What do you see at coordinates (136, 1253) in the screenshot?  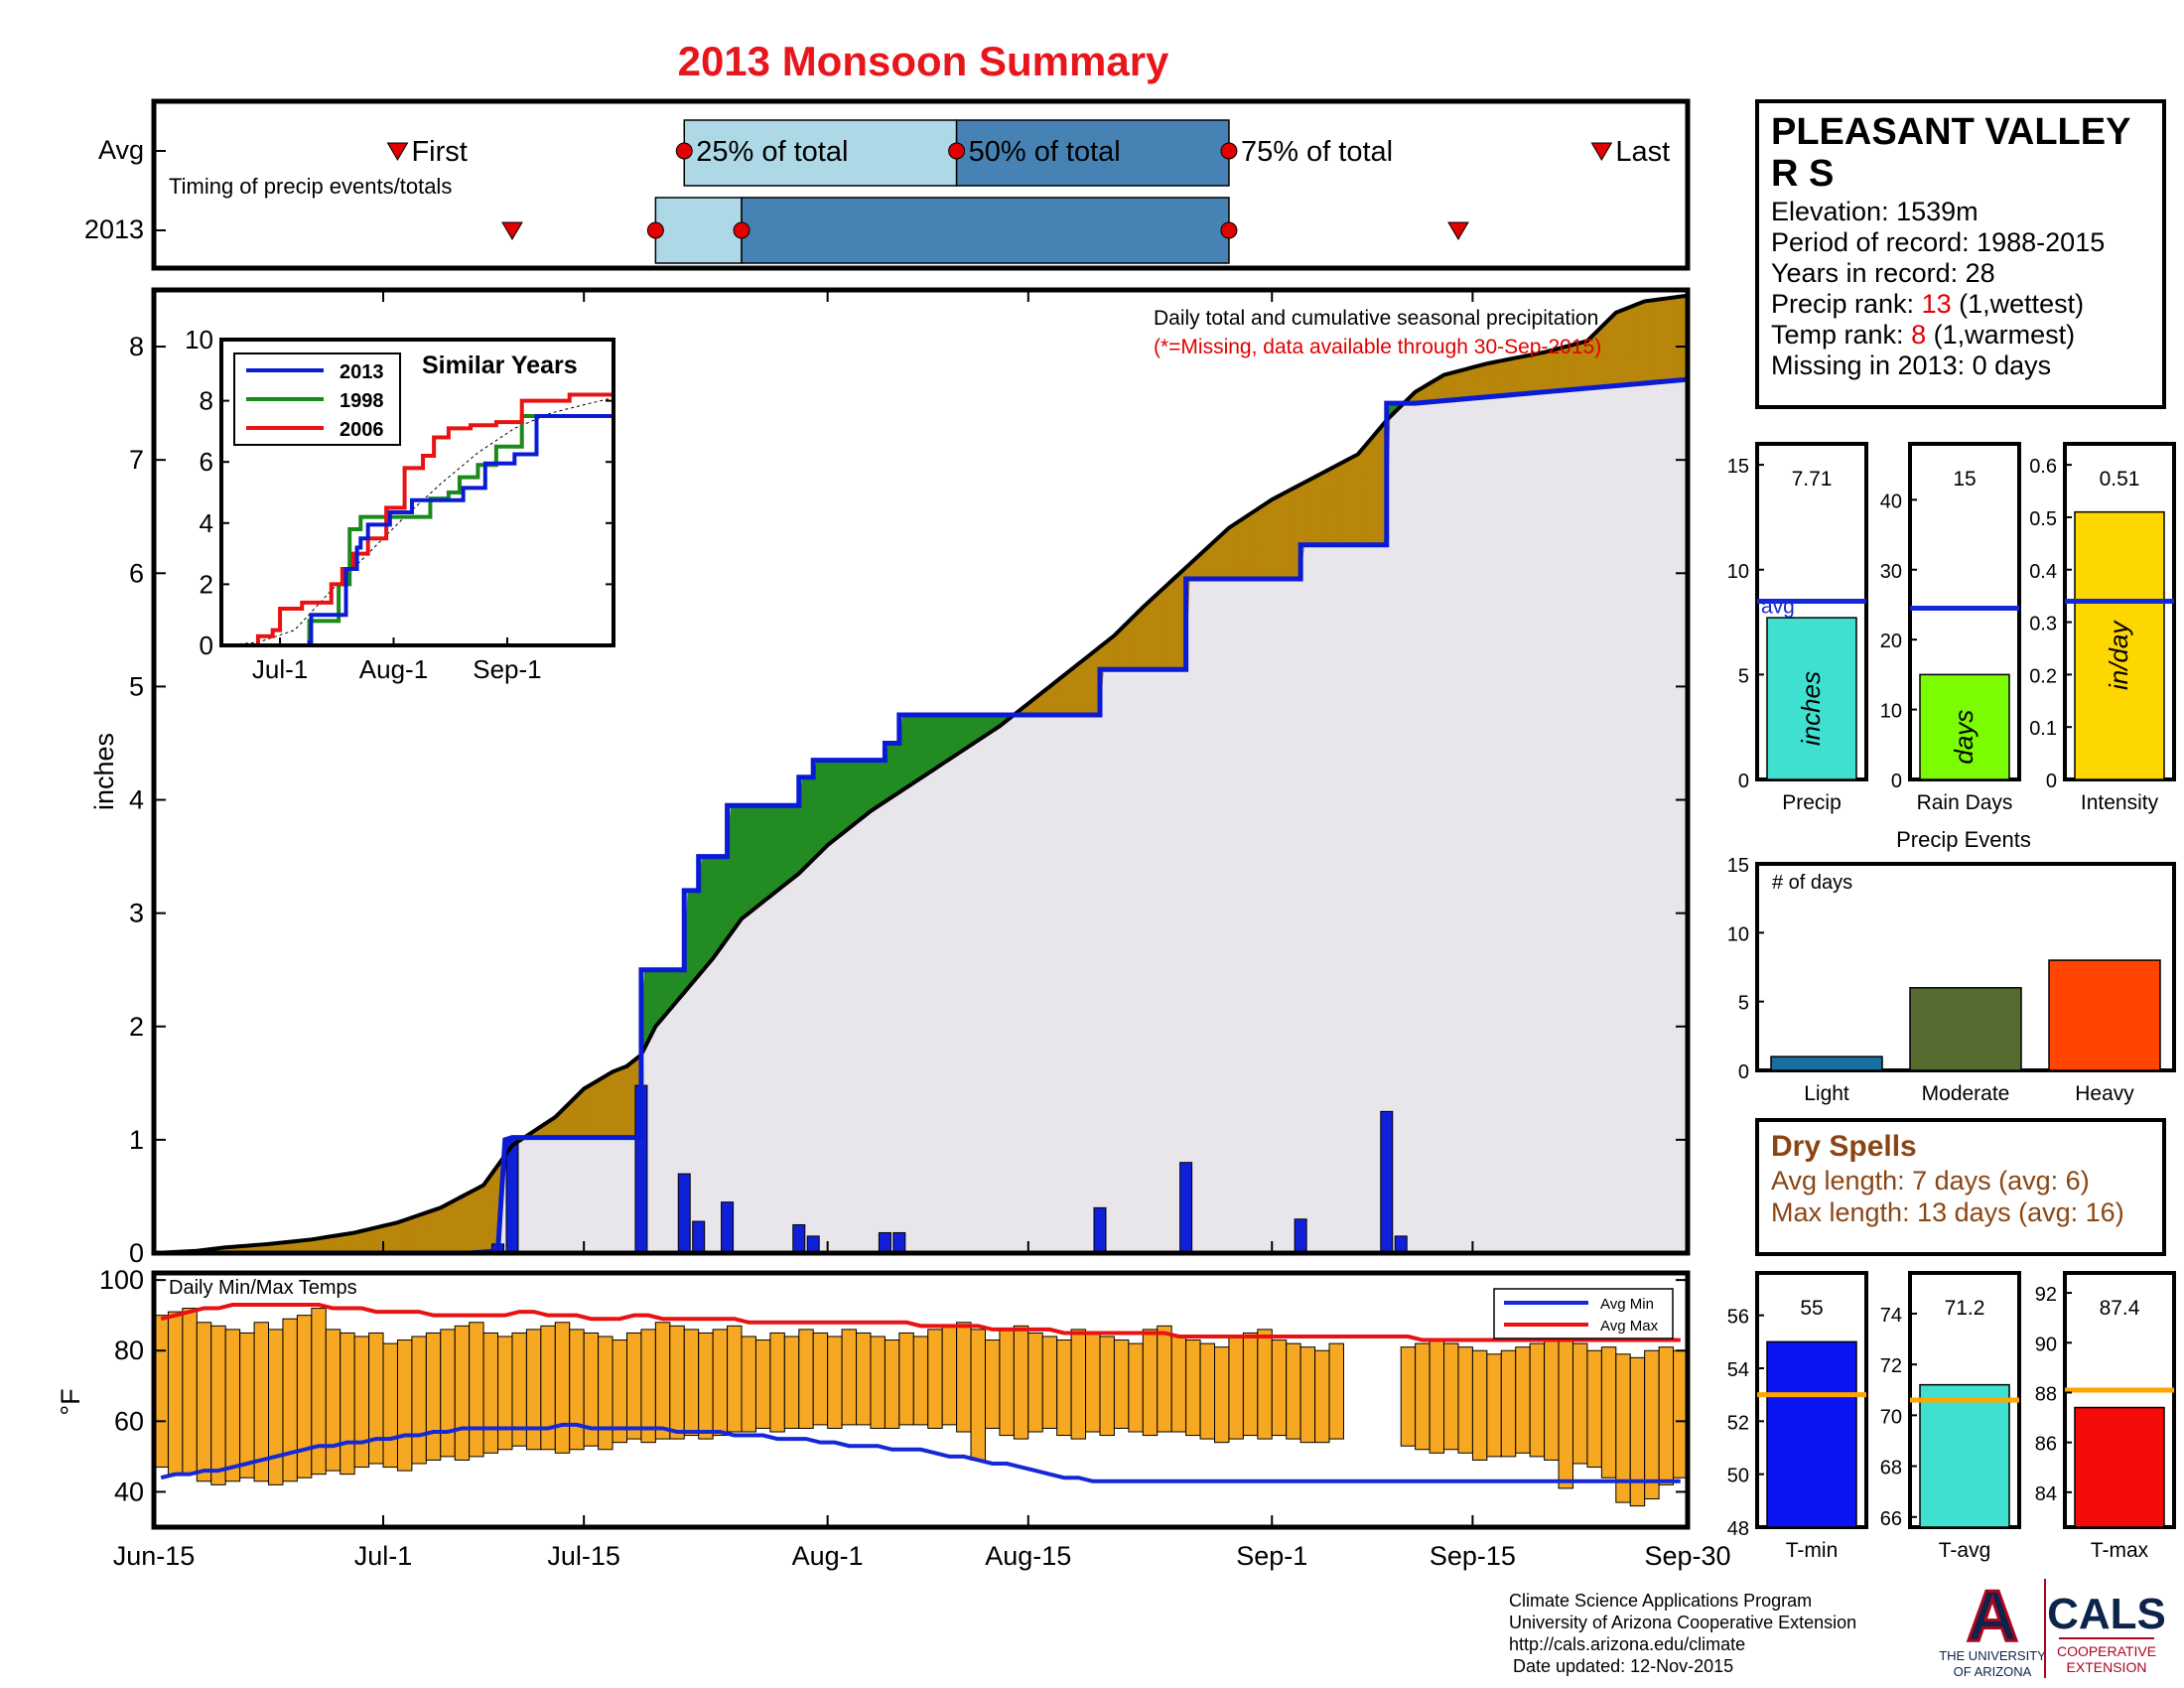 I see `cumulative-y-tick-label-0: 0` at bounding box center [136, 1253].